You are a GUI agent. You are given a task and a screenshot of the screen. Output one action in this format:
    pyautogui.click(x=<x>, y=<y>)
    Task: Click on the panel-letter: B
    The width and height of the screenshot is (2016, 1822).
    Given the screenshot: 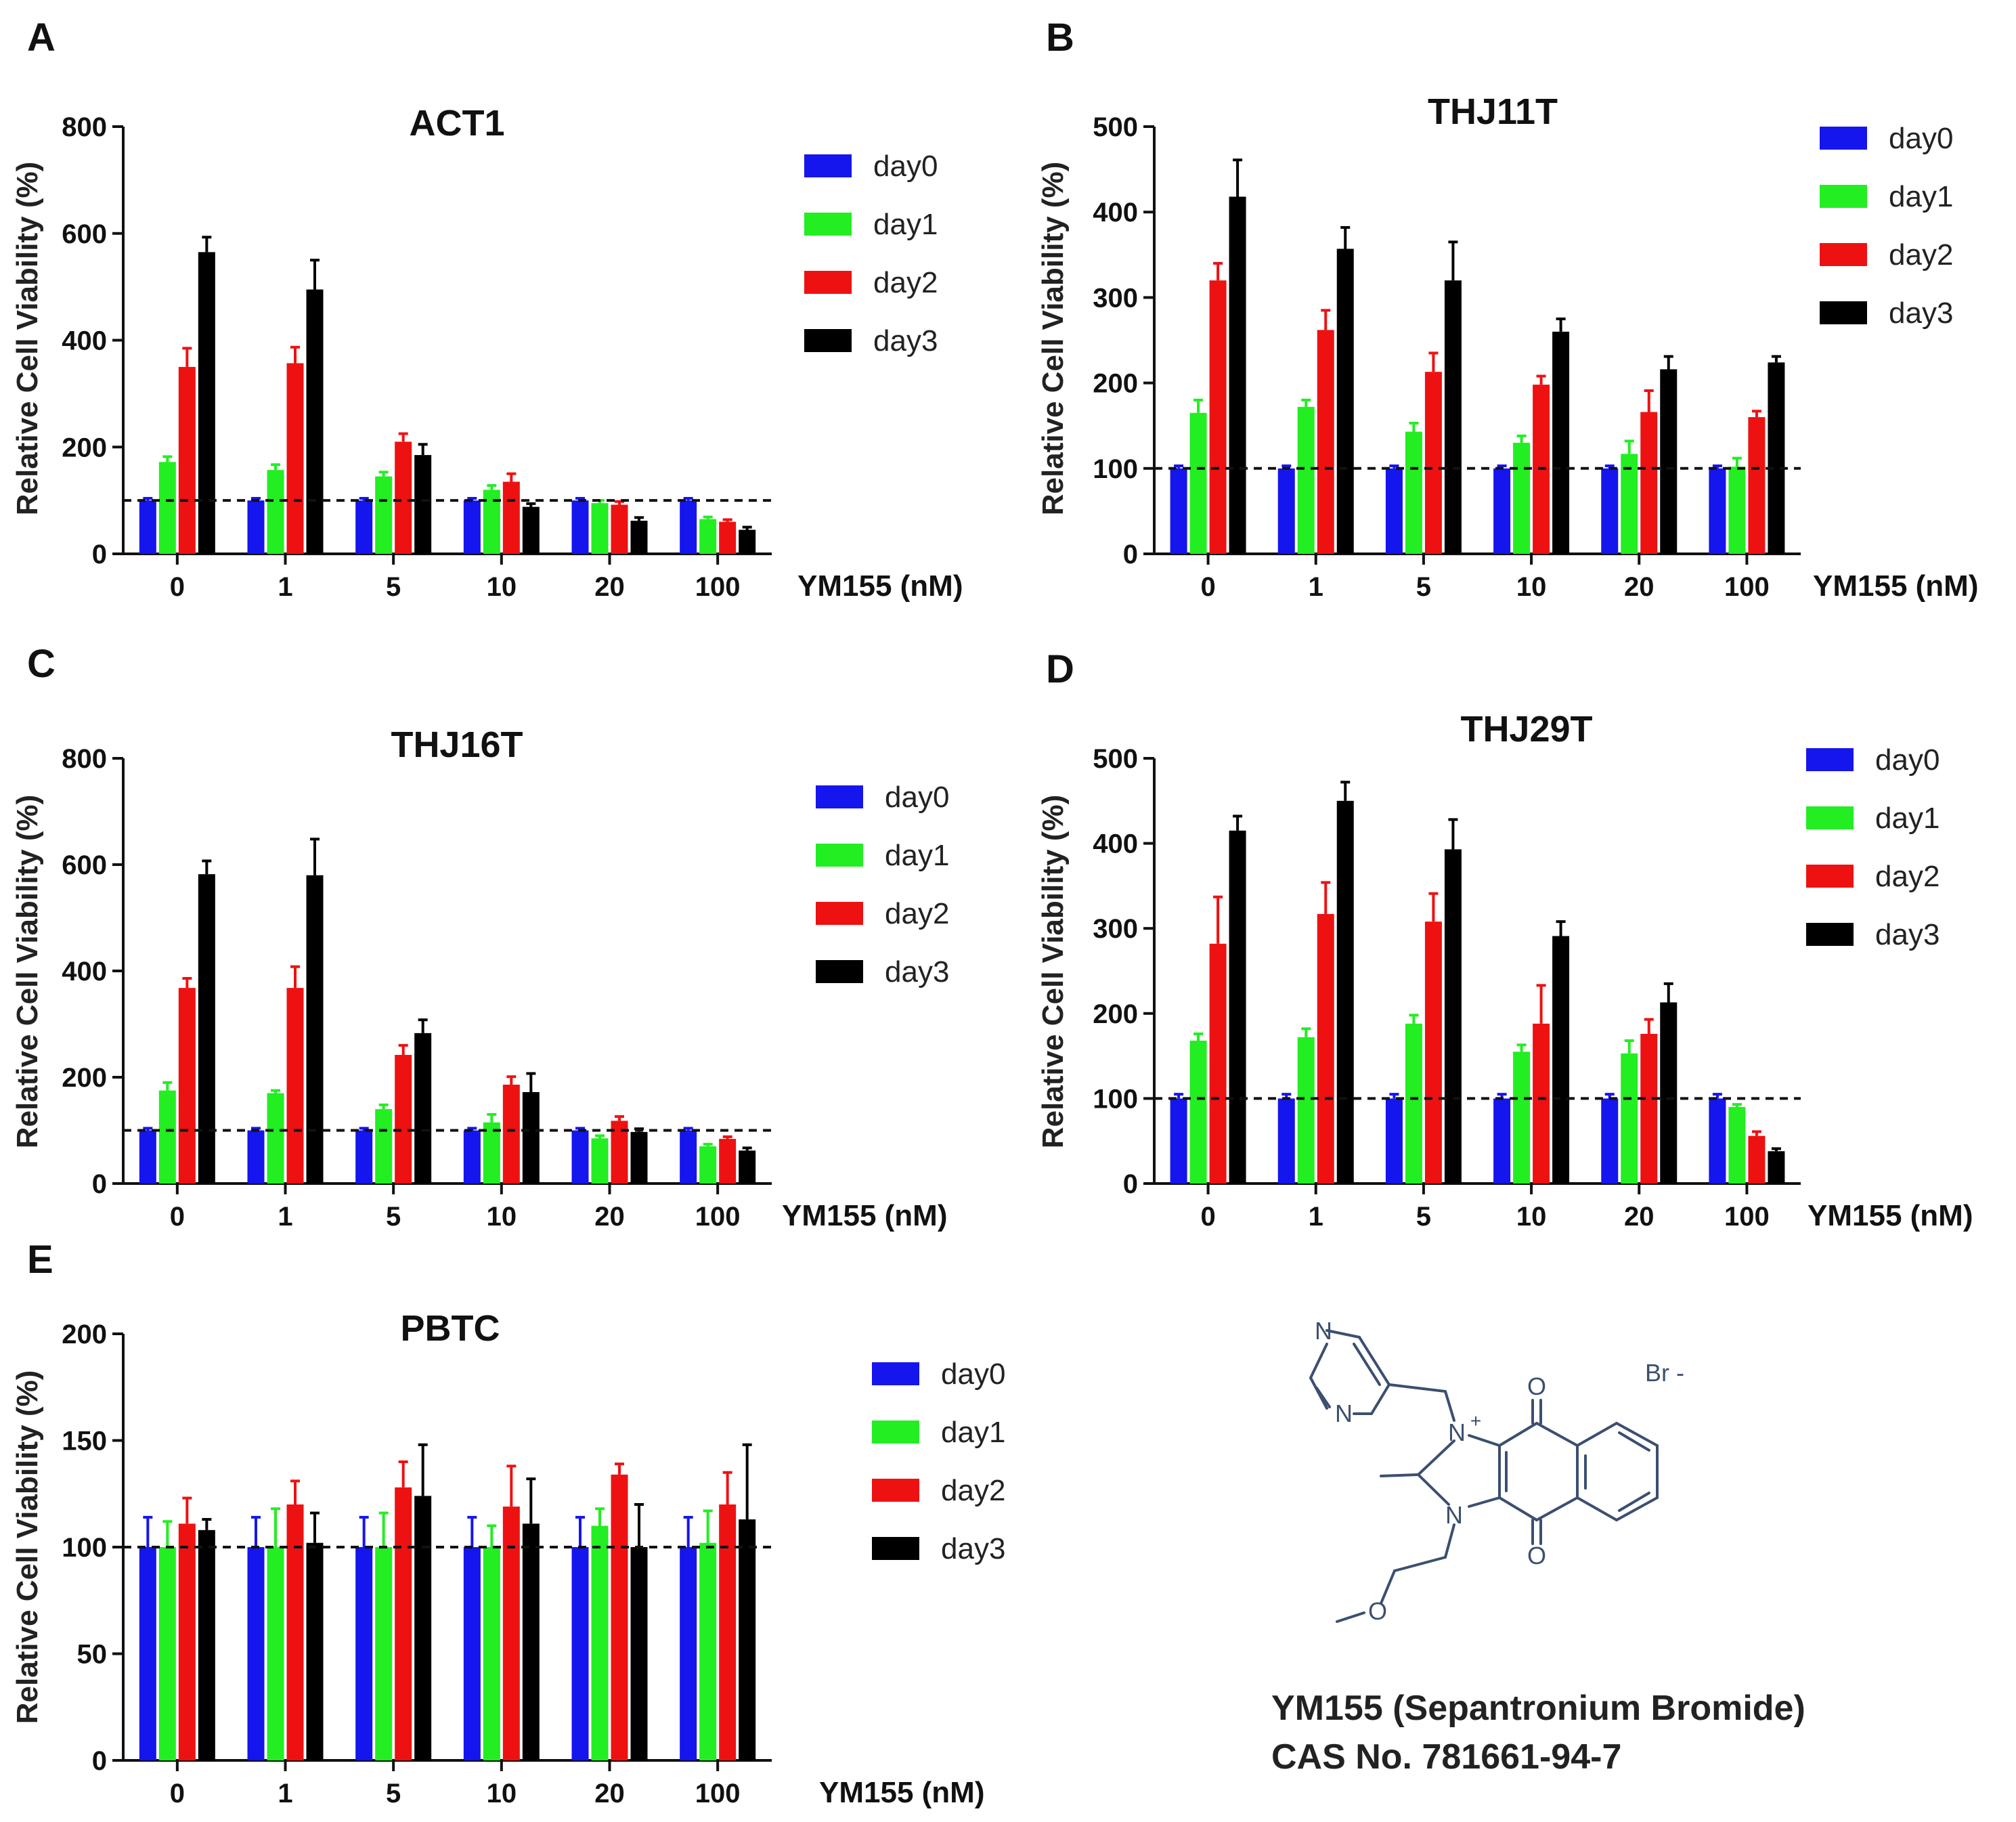 What is the action you would take?
    pyautogui.click(x=1060, y=38)
    